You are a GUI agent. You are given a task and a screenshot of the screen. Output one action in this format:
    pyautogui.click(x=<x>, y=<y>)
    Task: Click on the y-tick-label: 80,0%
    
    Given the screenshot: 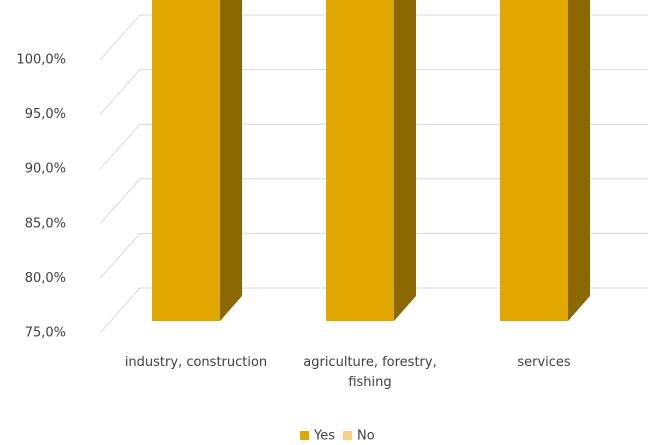 What is the action you would take?
    pyautogui.click(x=45, y=278)
    